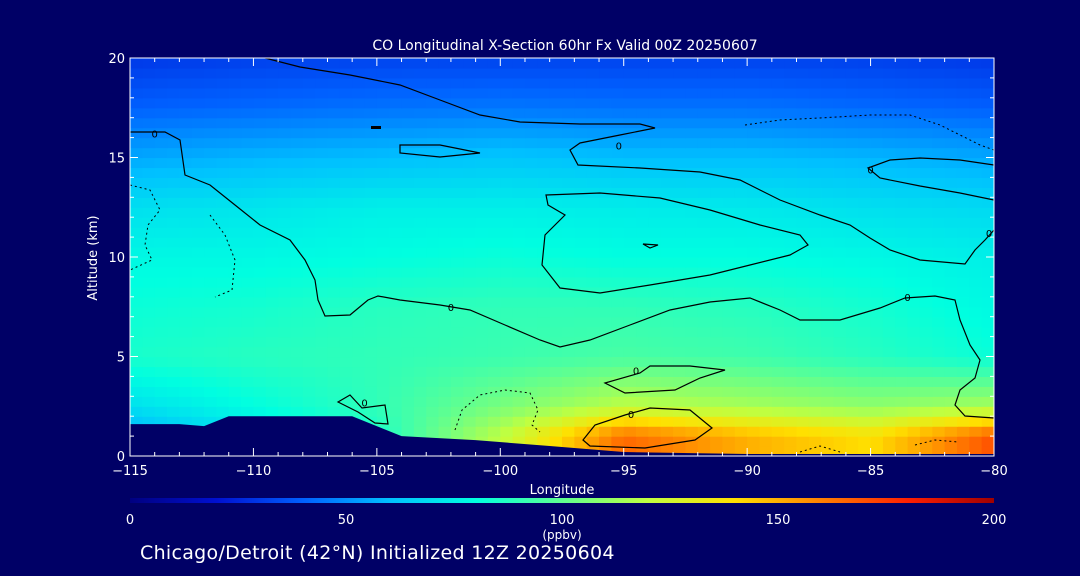 This screenshot has width=1080, height=576. What do you see at coordinates (561, 535) in the screenshot?
I see `colorbar-label: (ppbv)` at bounding box center [561, 535].